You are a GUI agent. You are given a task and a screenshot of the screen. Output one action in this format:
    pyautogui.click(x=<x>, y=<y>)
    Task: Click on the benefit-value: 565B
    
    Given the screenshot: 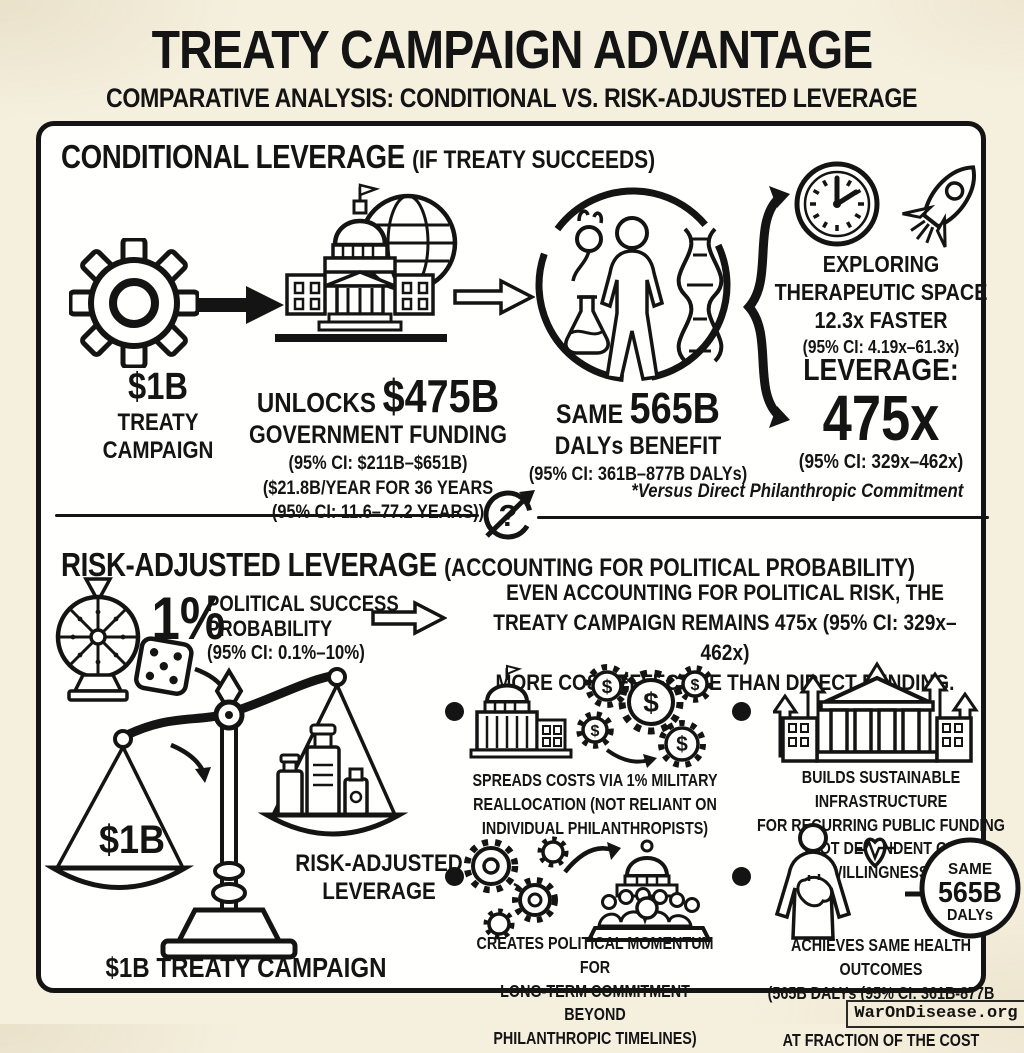 What is the action you would take?
    pyautogui.click(x=674, y=408)
    